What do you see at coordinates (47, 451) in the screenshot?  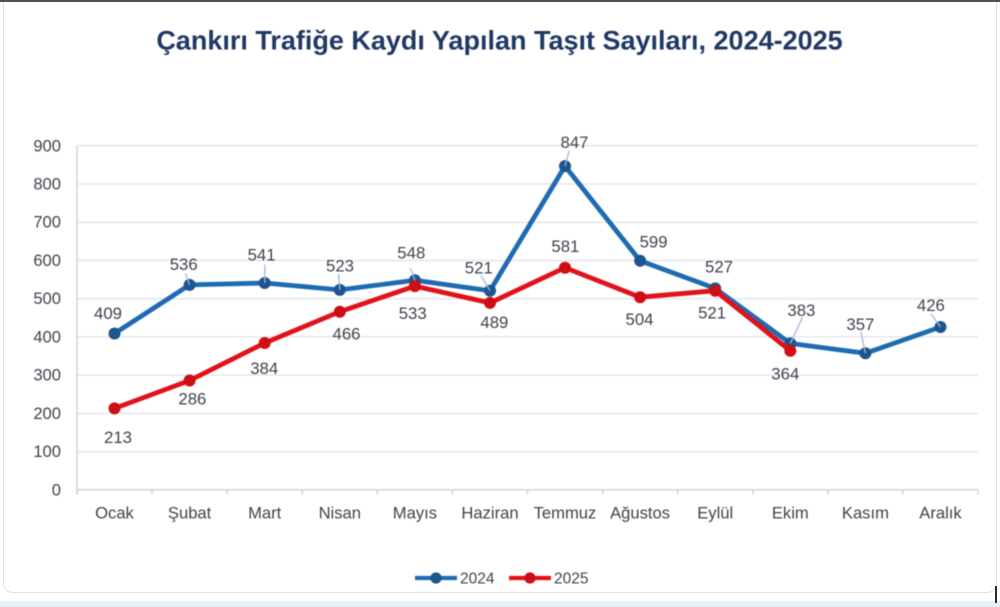 I see `svg-text: 100` at bounding box center [47, 451].